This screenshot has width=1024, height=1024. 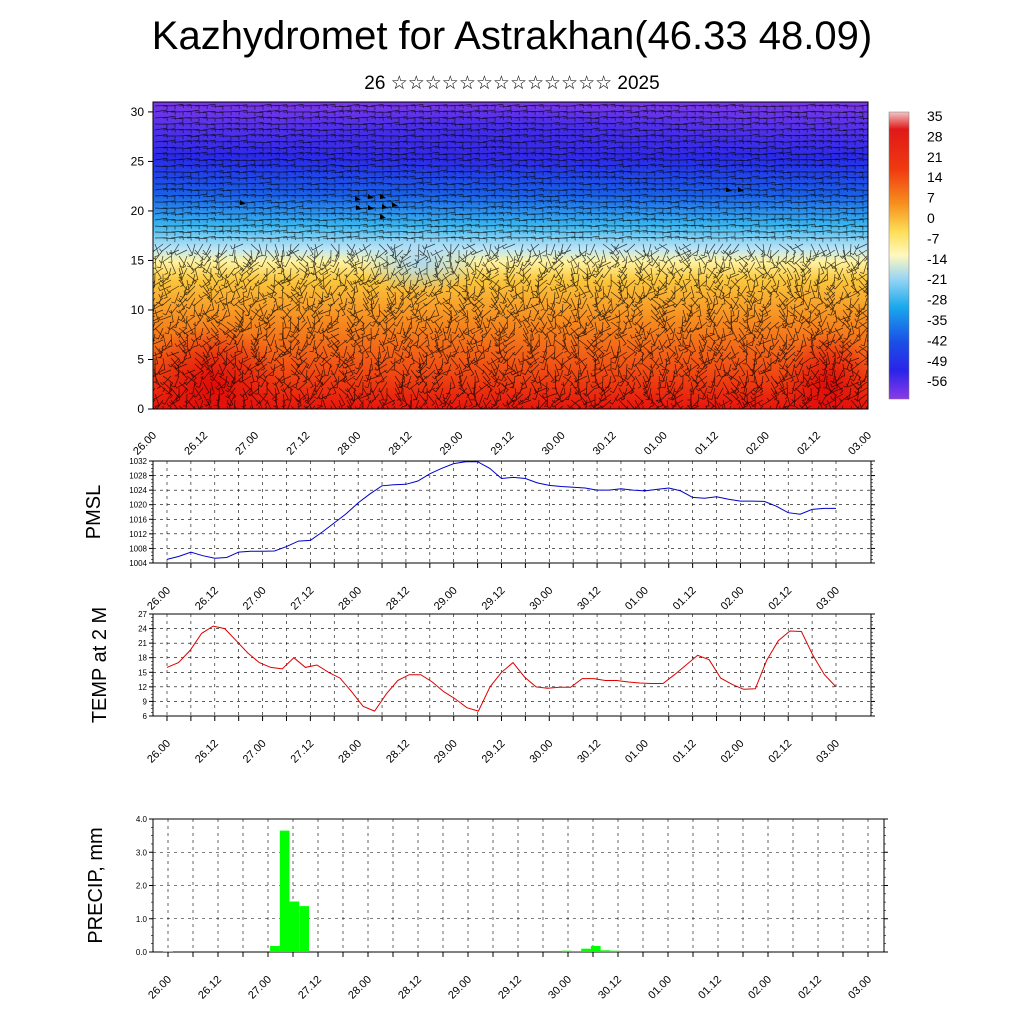 I want to click on temp-x-tick-label: 26.12, so click(x=207, y=752).